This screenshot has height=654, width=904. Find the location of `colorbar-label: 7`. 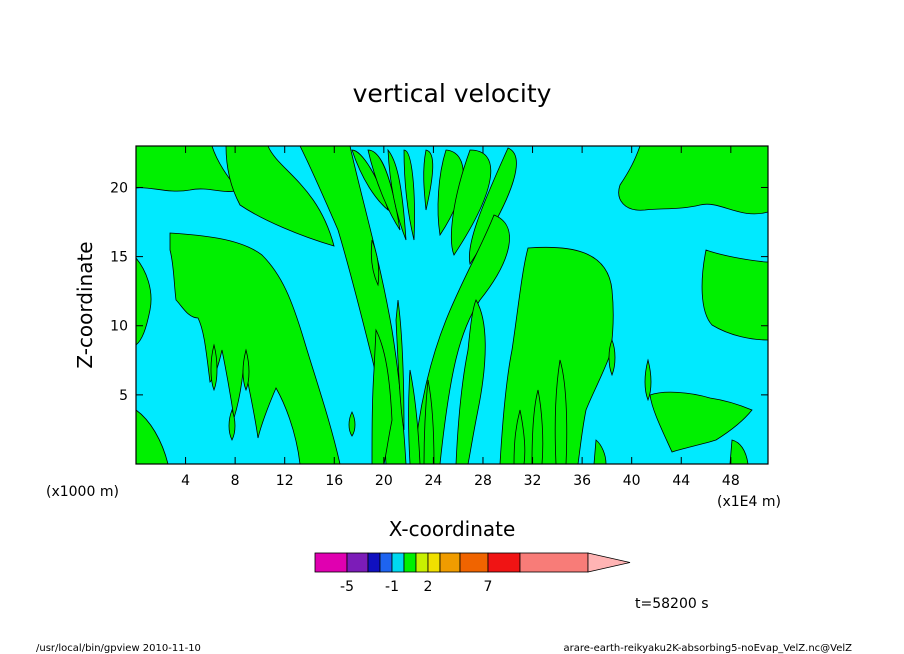

colorbar-label: 7 is located at coordinates (488, 587).